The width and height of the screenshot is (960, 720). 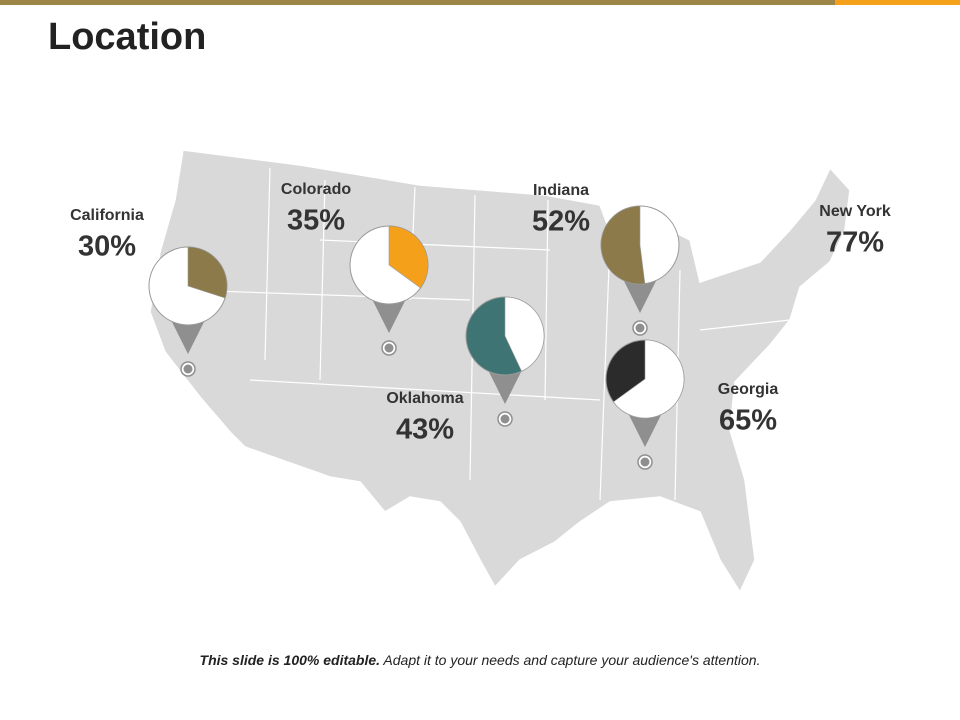 What do you see at coordinates (855, 243) in the screenshot?
I see `location-percent: 77%` at bounding box center [855, 243].